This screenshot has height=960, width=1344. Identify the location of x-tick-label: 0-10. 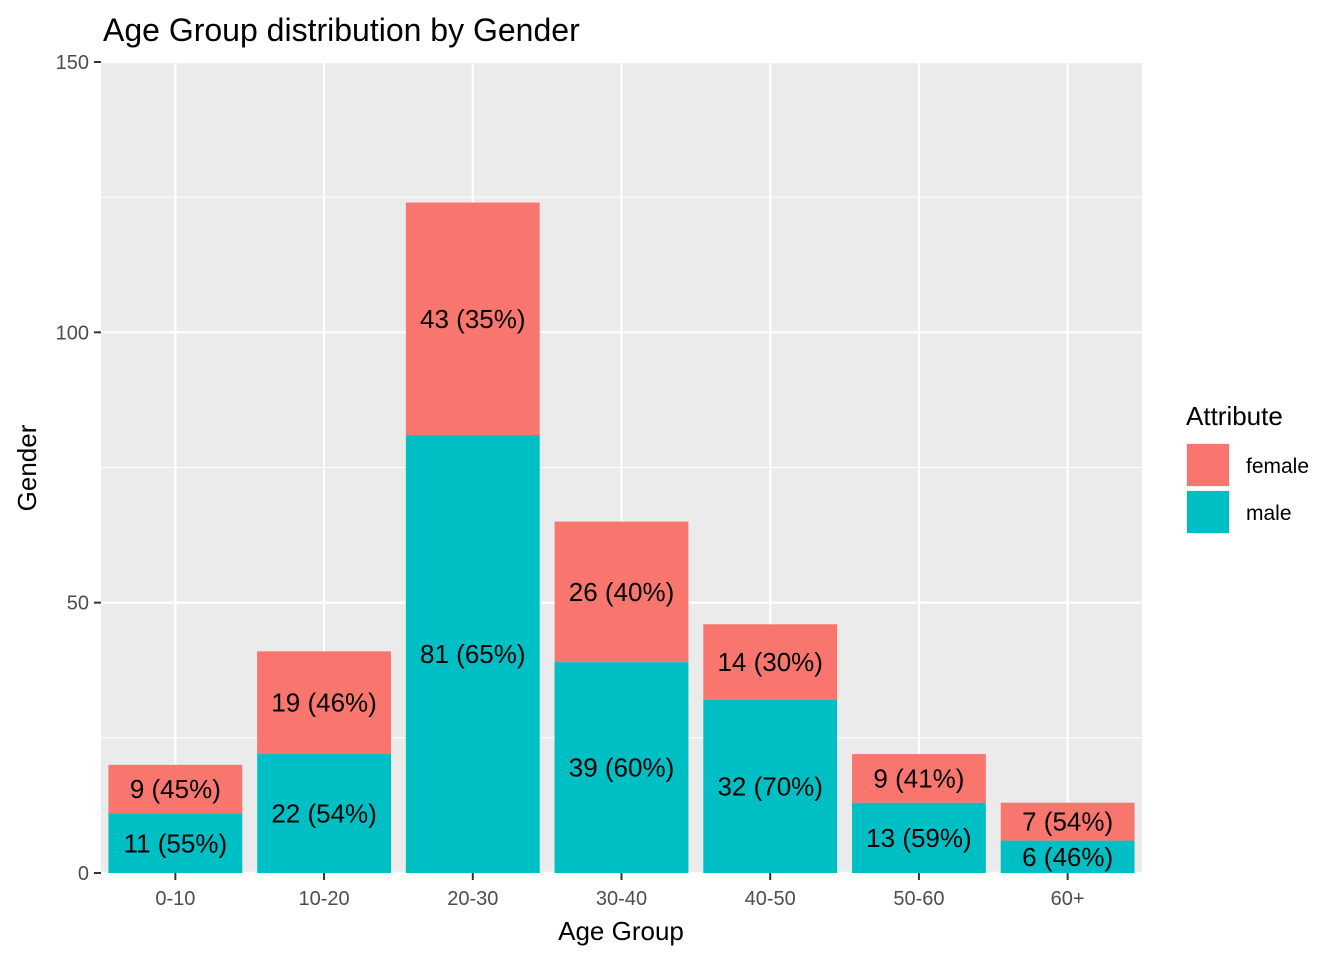
(175, 899).